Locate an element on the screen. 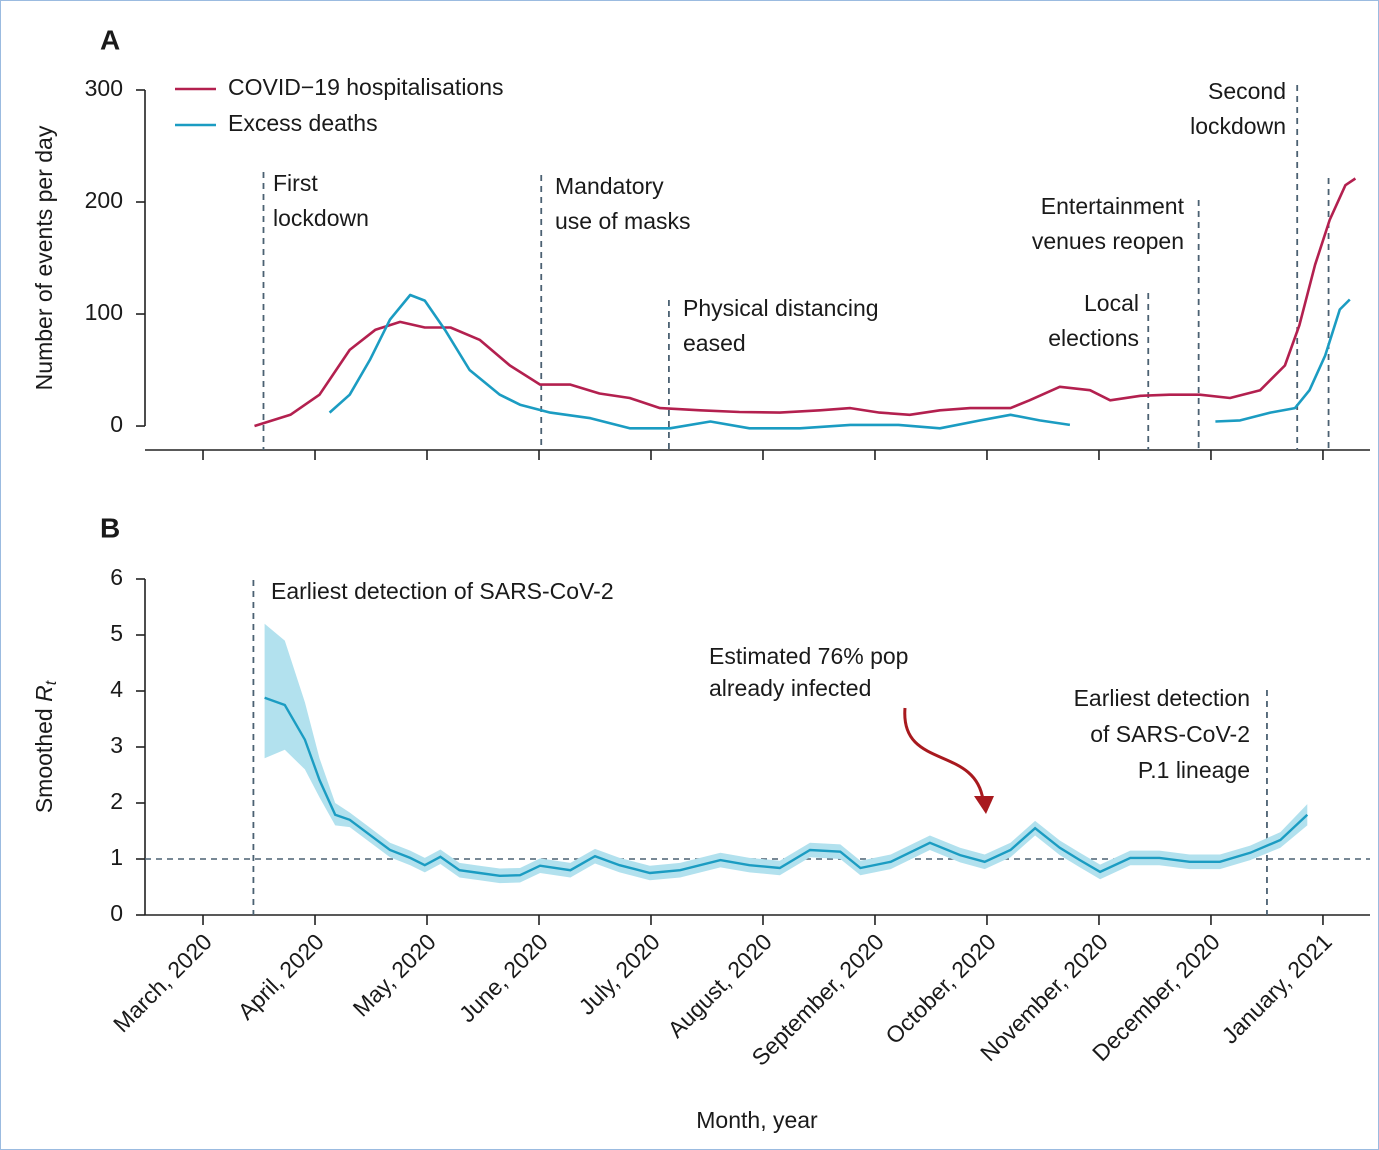 The height and width of the screenshot is (1150, 1379). panel-label: B is located at coordinates (110, 527).